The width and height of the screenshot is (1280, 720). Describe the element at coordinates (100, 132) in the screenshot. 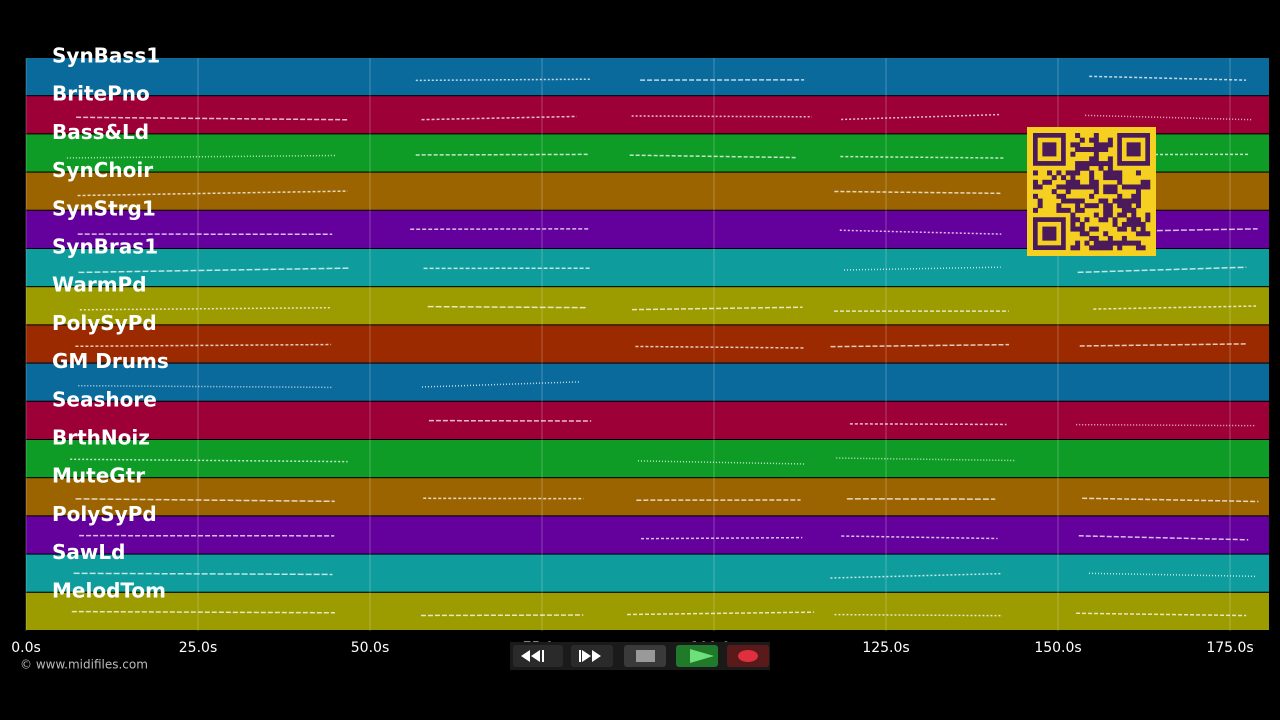

I see `track-label: Bass&Ld` at that location.